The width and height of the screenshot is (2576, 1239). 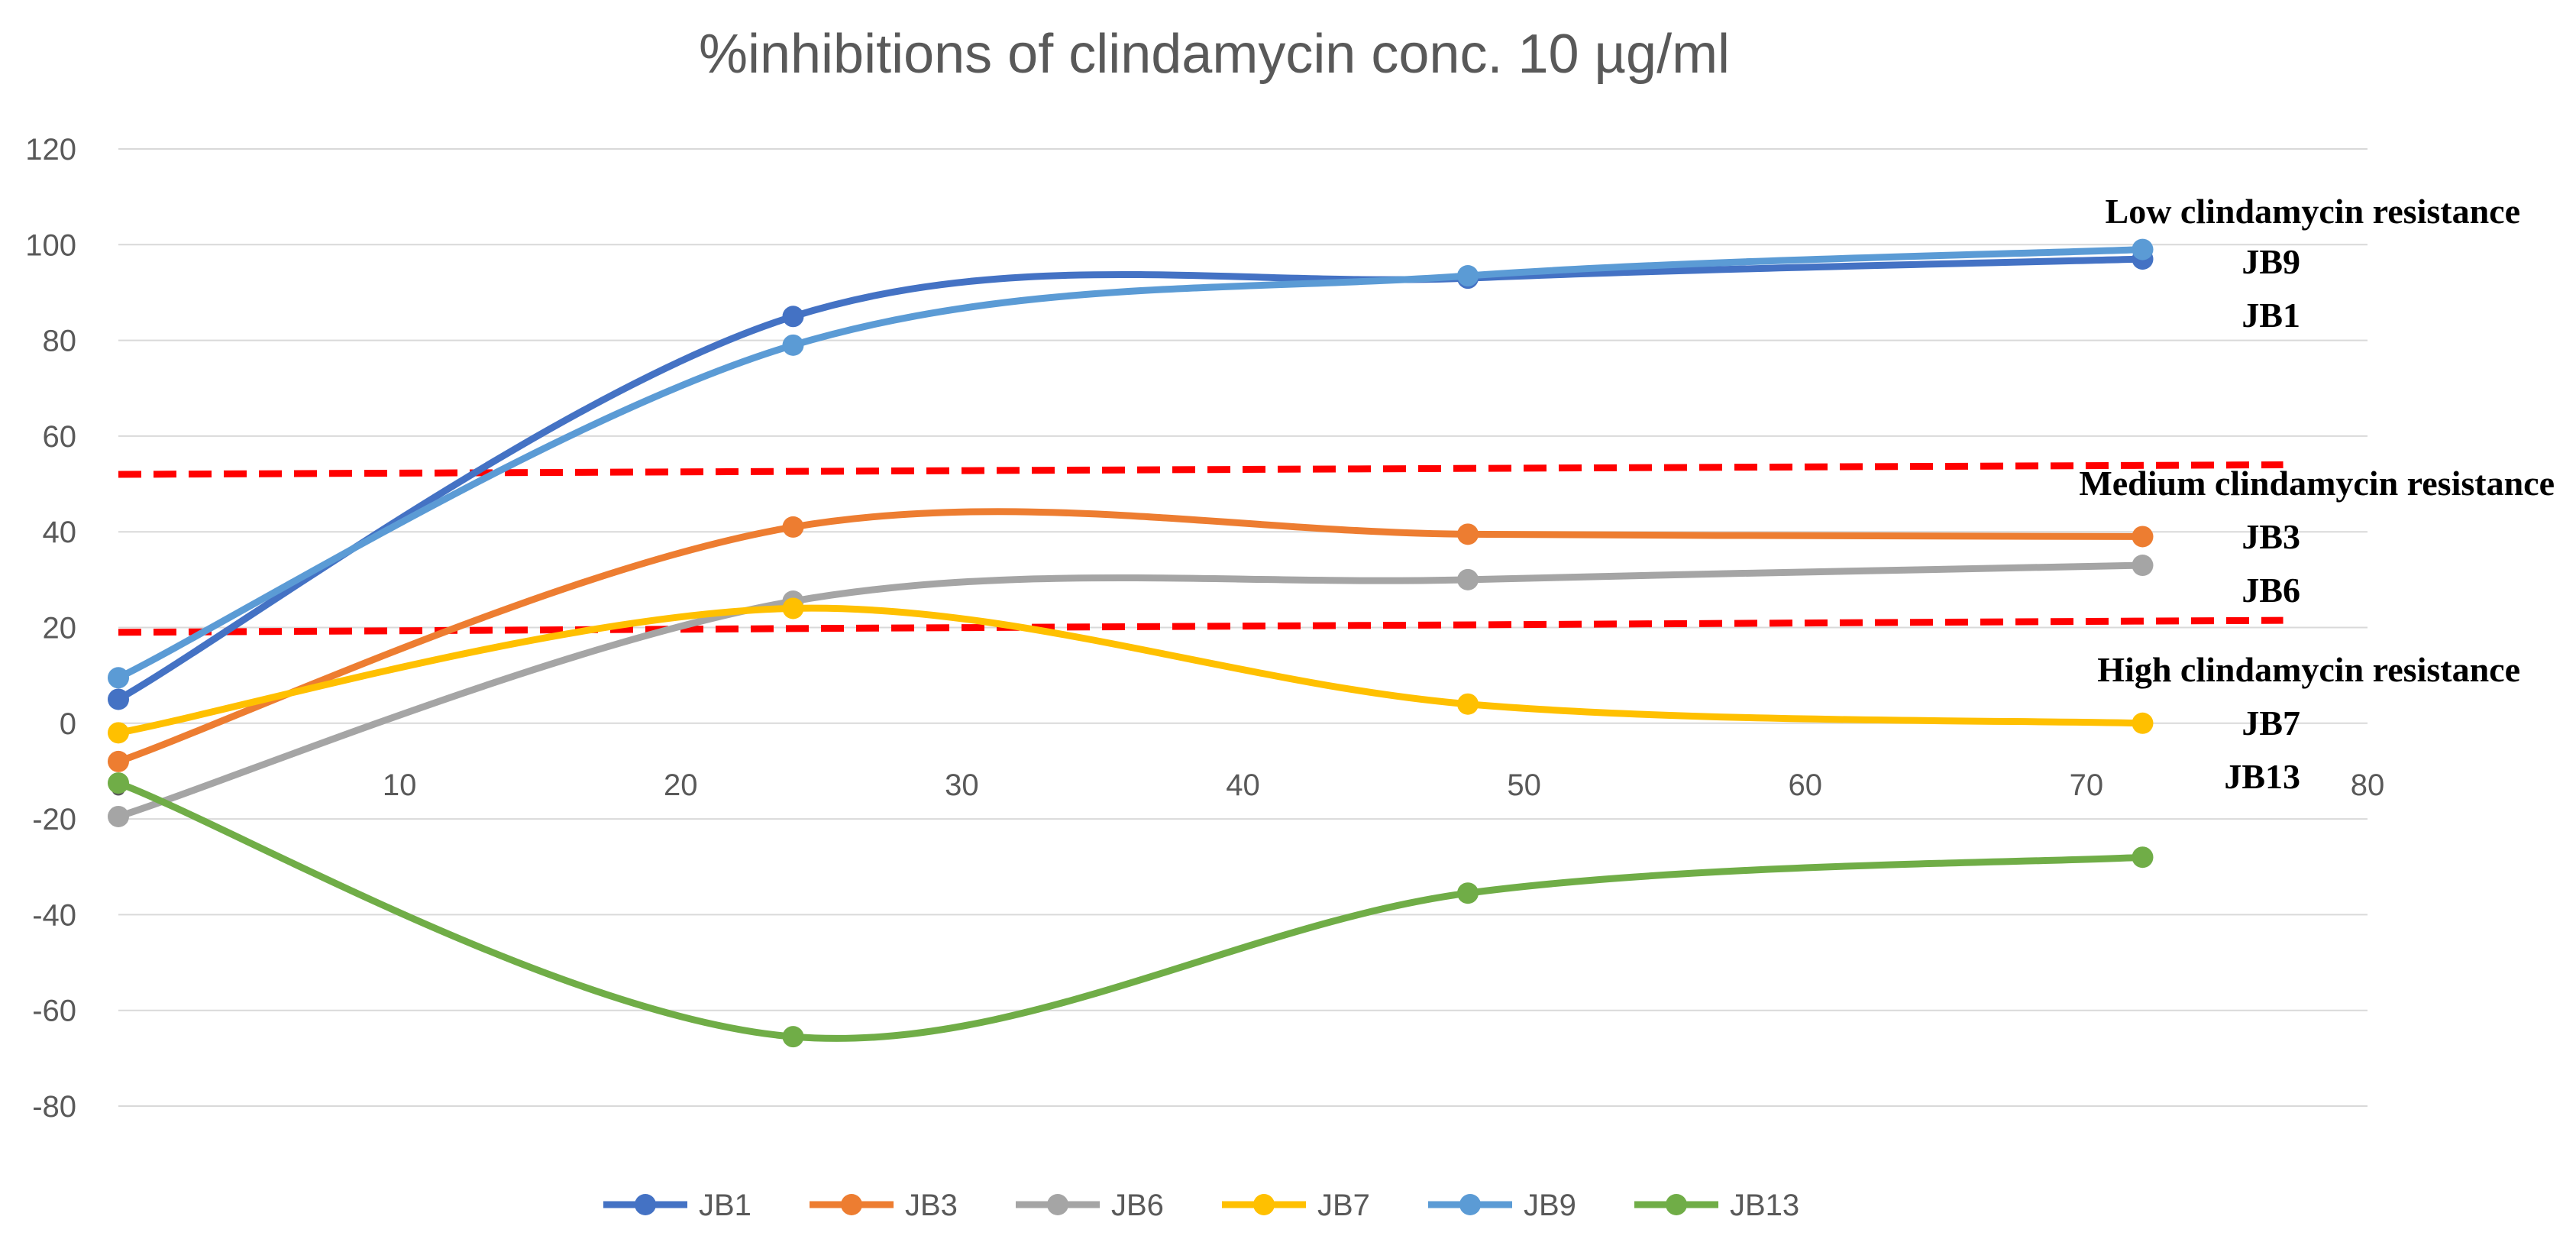 I want to click on legend: JB1 JB3 JB6 JB7 JB9 JB13, so click(x=1201, y=1205).